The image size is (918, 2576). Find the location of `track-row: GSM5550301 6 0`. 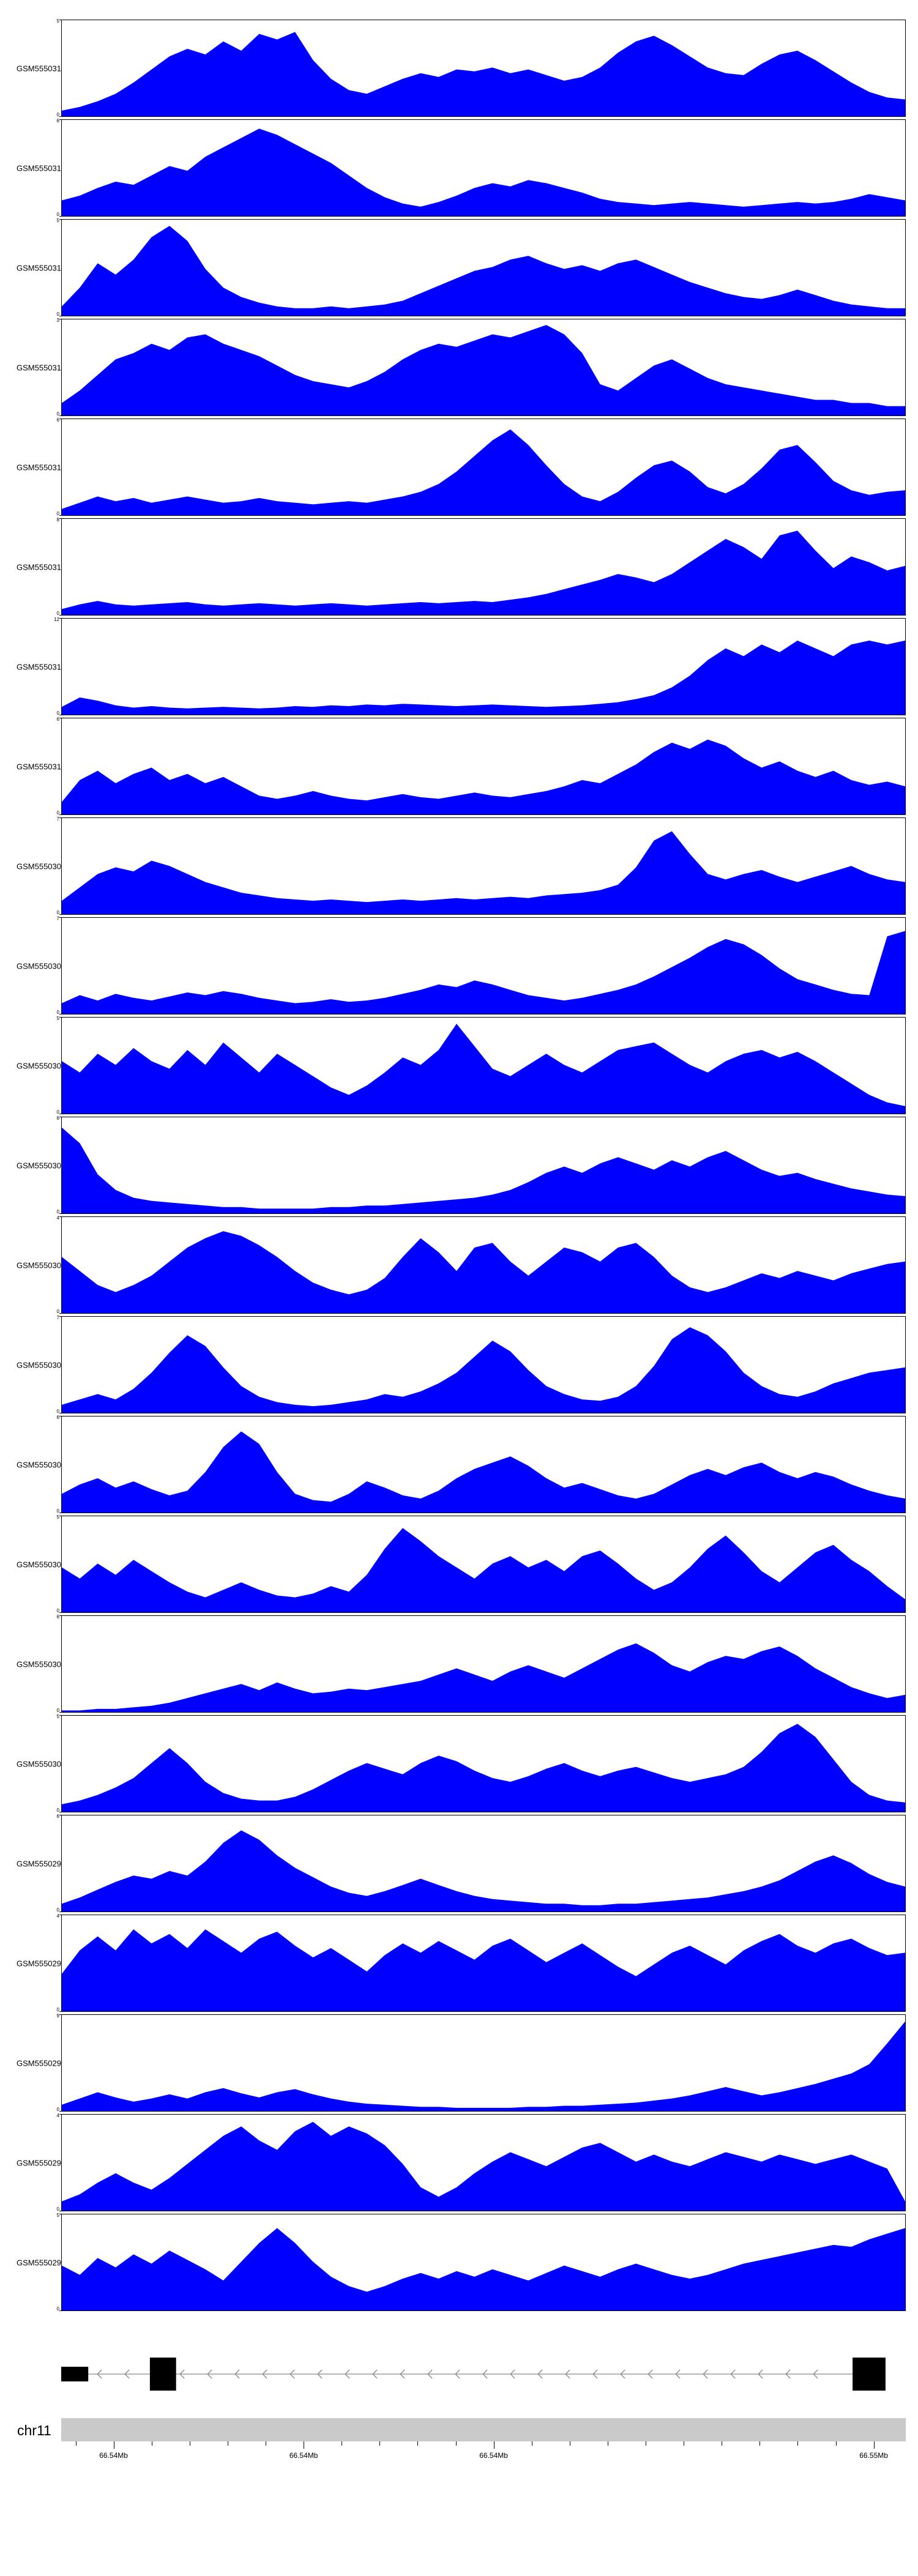

track-row: GSM5550301 6 0 is located at coordinates (459, 1664).